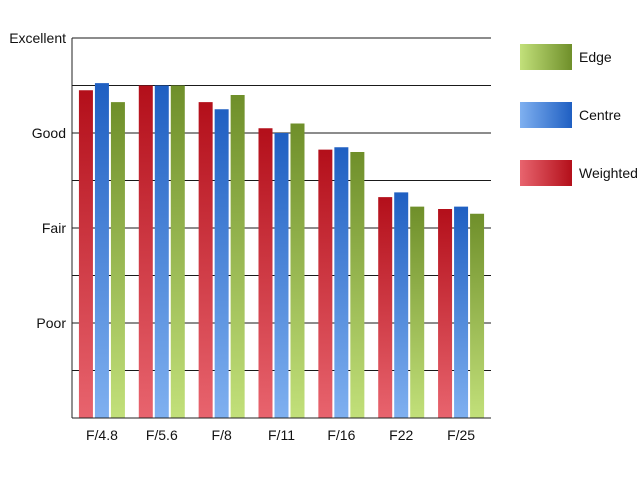 The width and height of the screenshot is (640, 480). Describe the element at coordinates (37, 180) in the screenshot. I see `y-tick-labels: Poor Fair Good Excellent` at that location.